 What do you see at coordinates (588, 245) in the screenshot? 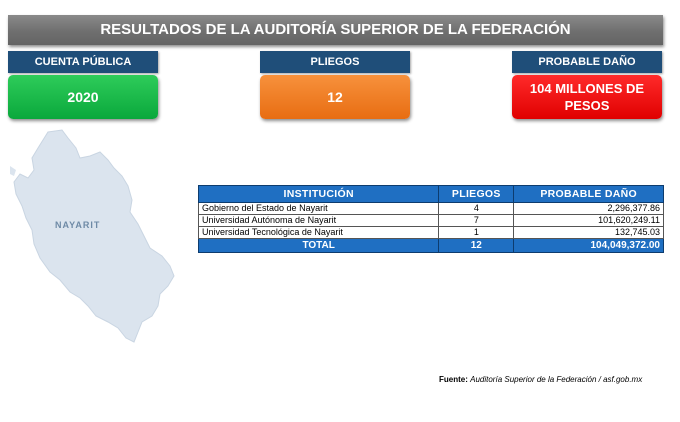
I see `total-dano: 104,049,372.00` at bounding box center [588, 245].